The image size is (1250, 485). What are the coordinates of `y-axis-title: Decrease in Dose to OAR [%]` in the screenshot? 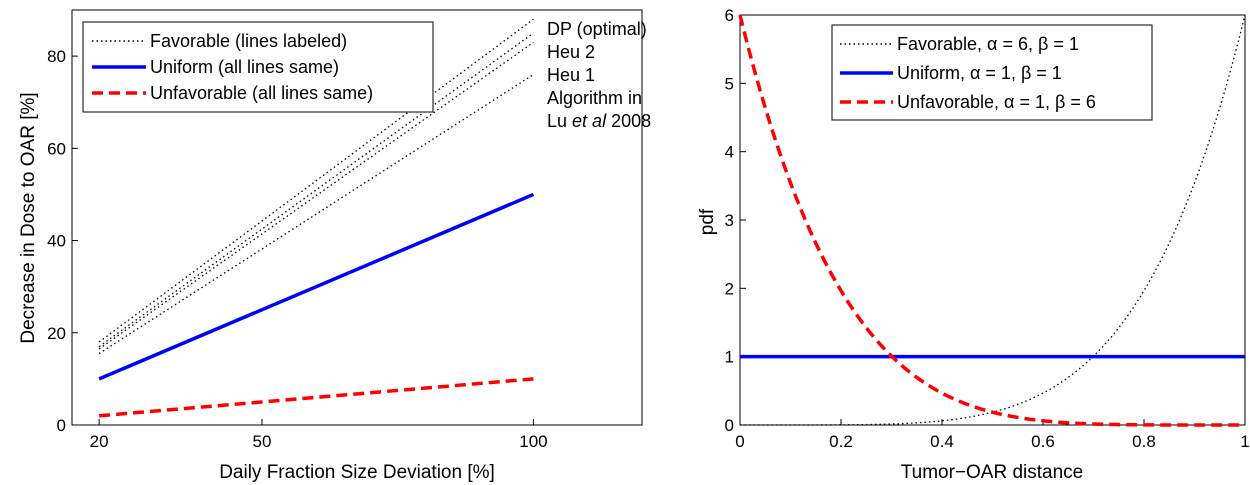 It's located at (28, 217).